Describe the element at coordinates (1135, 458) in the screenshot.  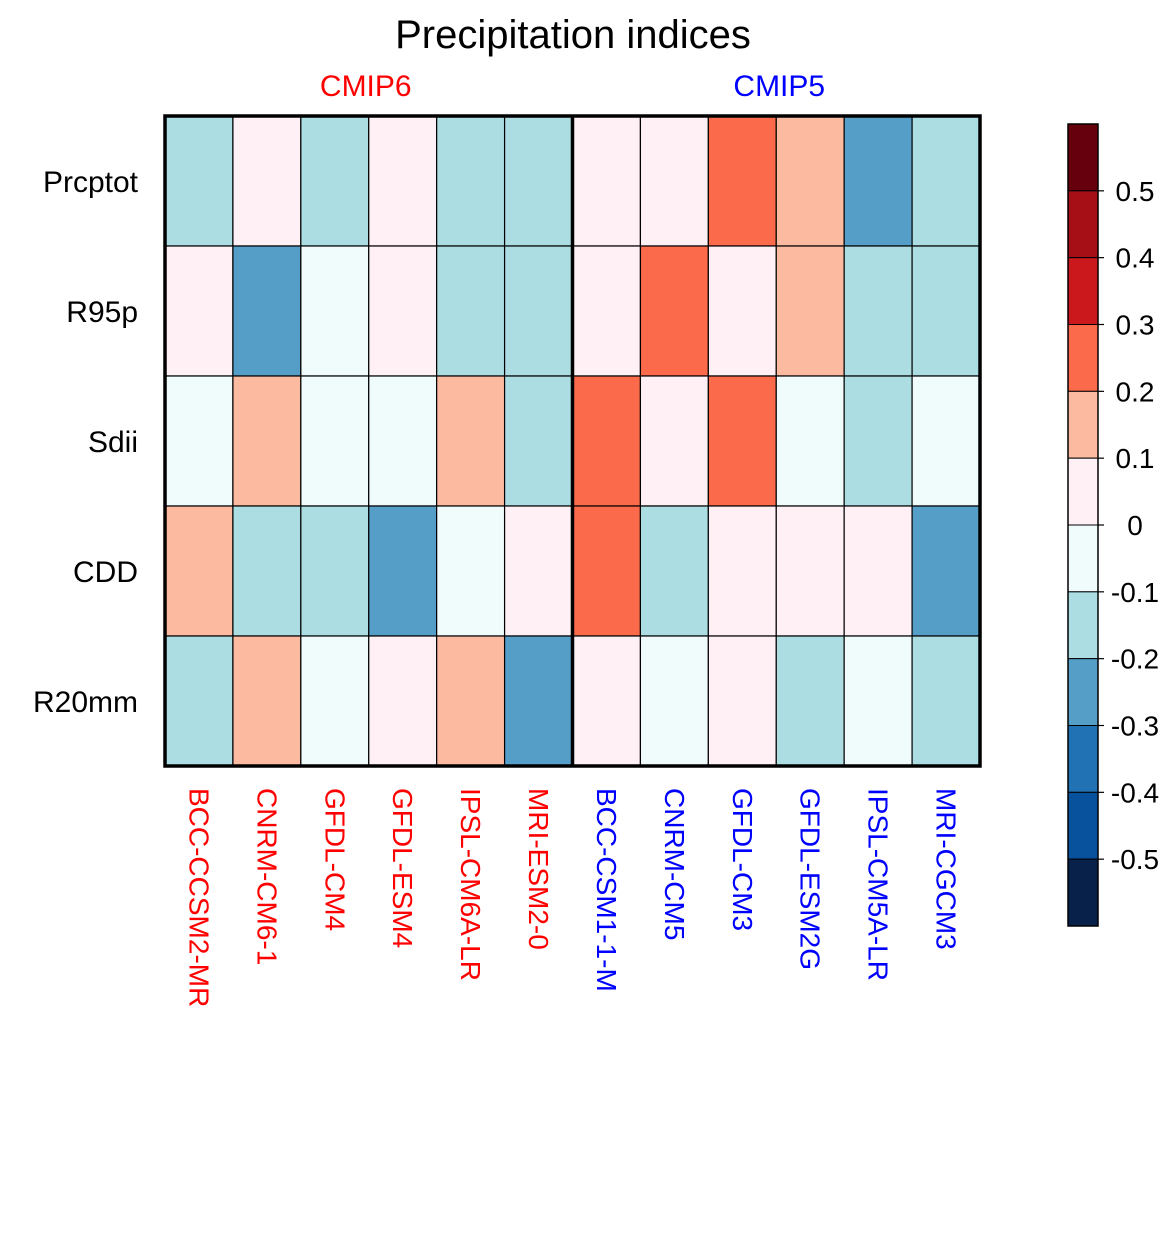
I see `colorbar-tick-label: 0.1` at that location.